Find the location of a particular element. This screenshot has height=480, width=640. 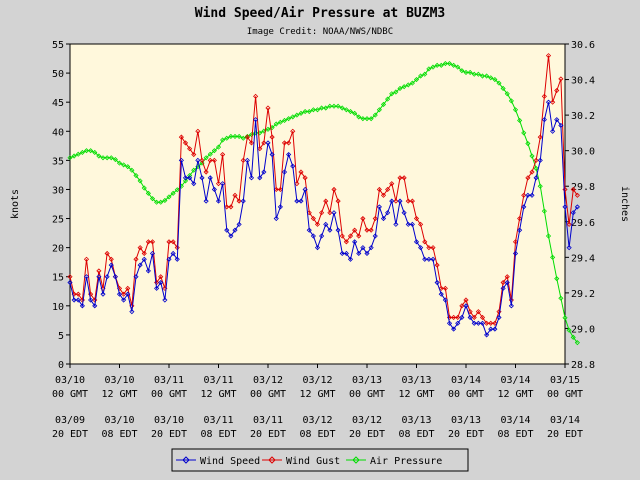

right-tick-label: 30.2 is located at coordinates (583, 116).